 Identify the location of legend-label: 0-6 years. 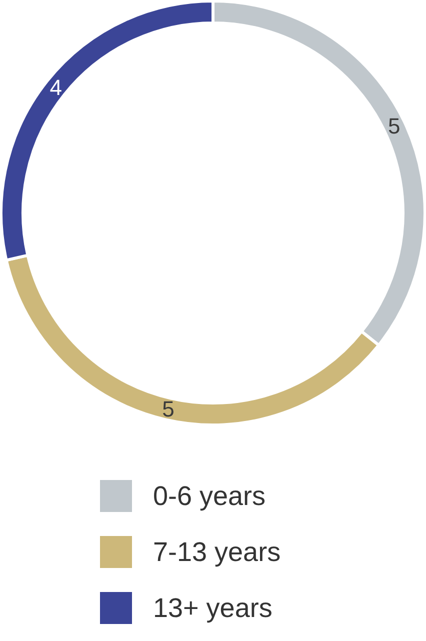
(209, 496).